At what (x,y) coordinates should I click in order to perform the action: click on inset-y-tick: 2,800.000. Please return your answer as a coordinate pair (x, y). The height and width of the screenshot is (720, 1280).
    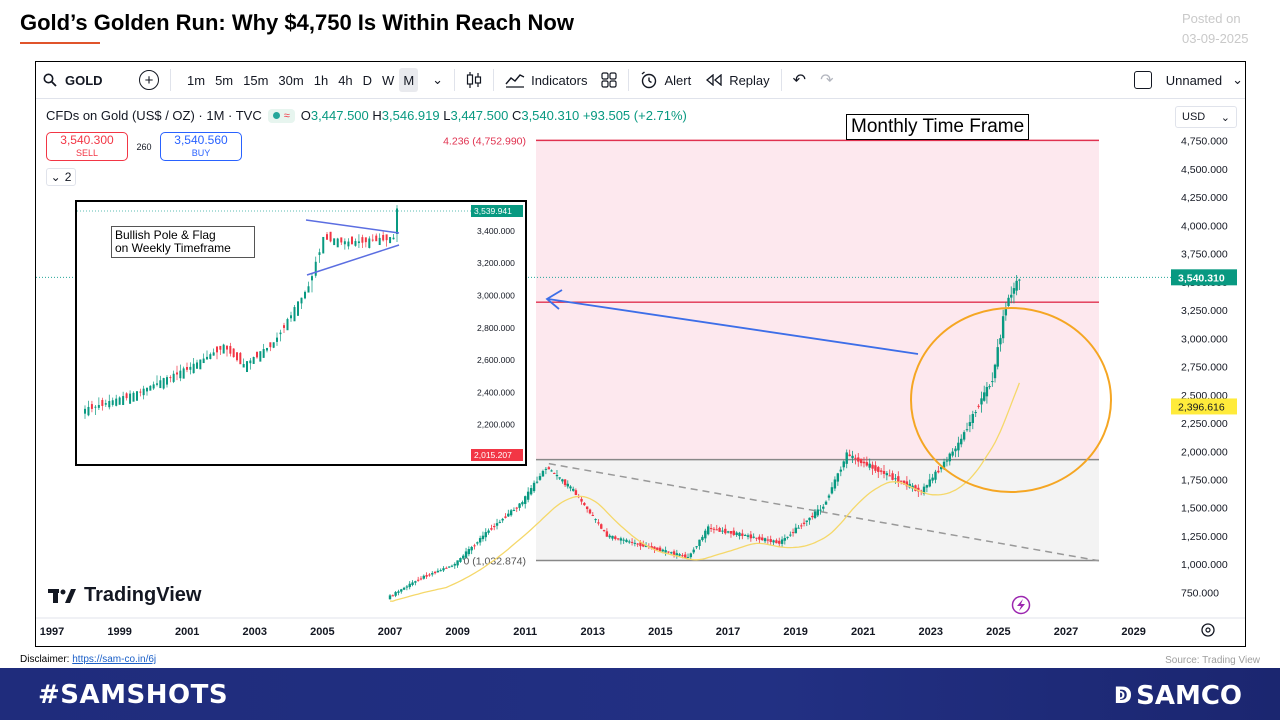
    Looking at the image, I should click on (496, 328).